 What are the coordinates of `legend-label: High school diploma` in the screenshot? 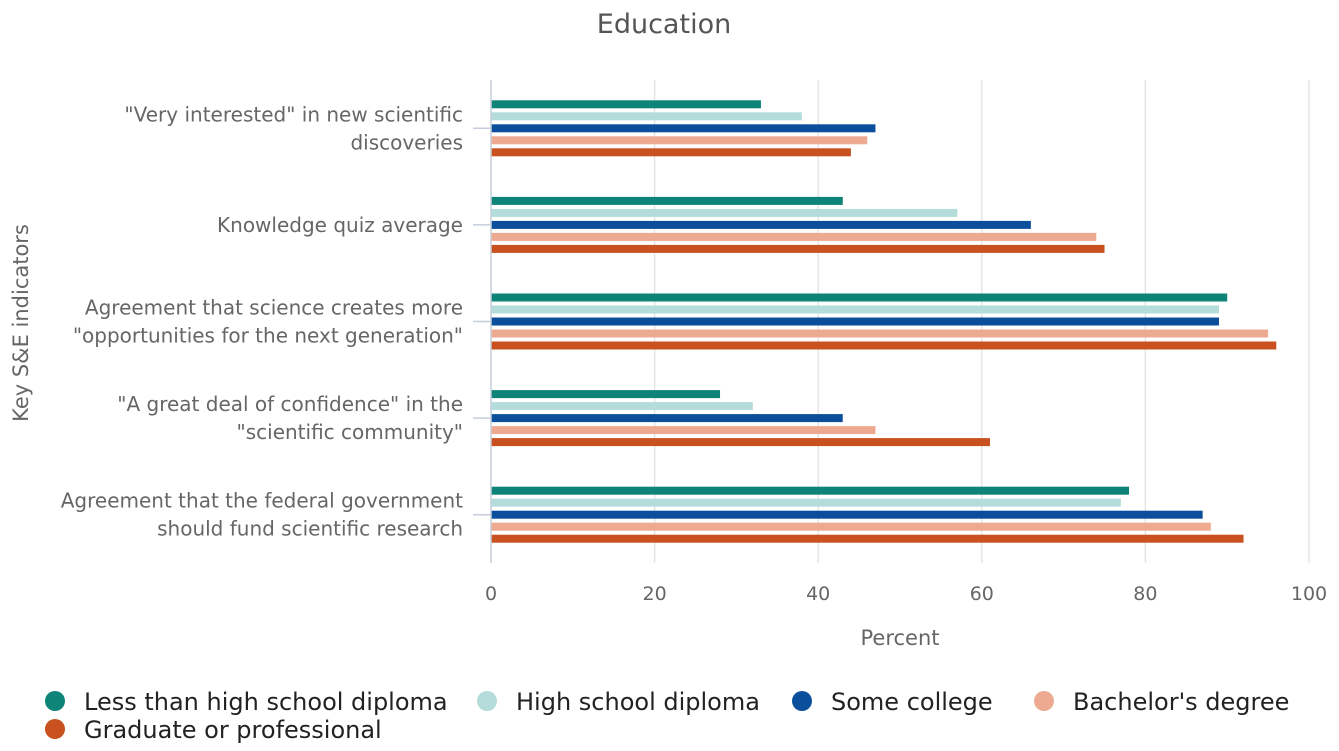 It's located at (638, 702).